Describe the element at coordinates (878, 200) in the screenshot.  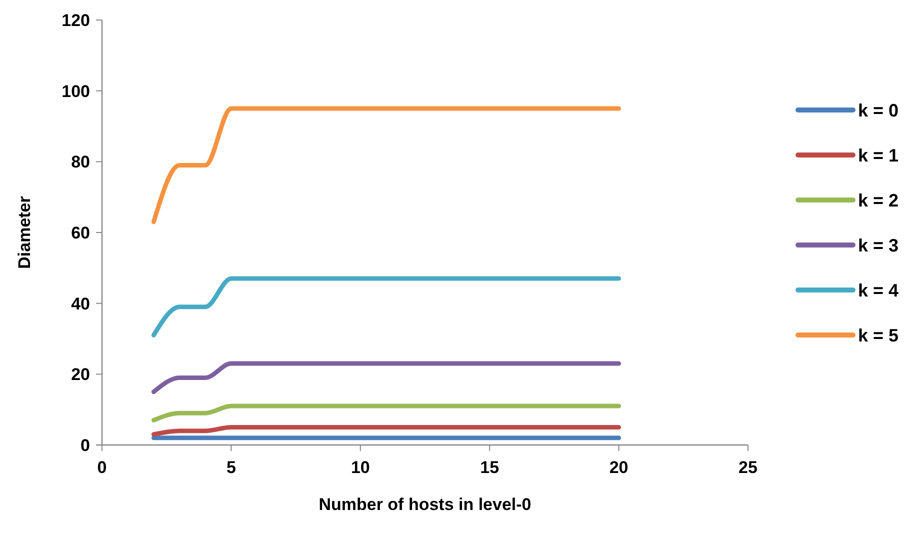
I see `legend-label: k = 2` at that location.